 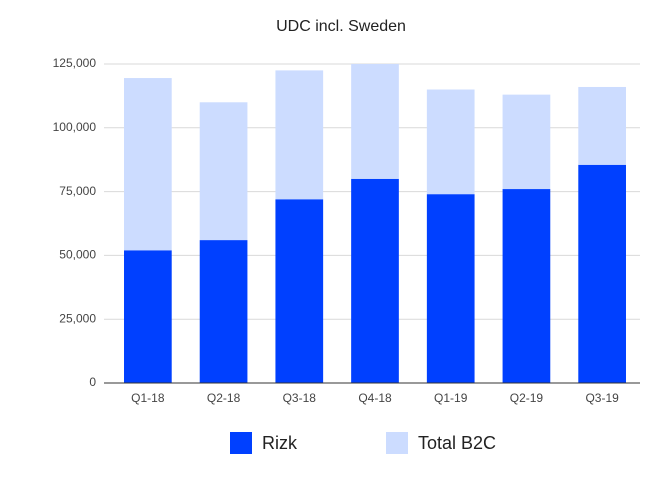 What do you see at coordinates (92, 382) in the screenshot?
I see `y-tick-label: 0` at bounding box center [92, 382].